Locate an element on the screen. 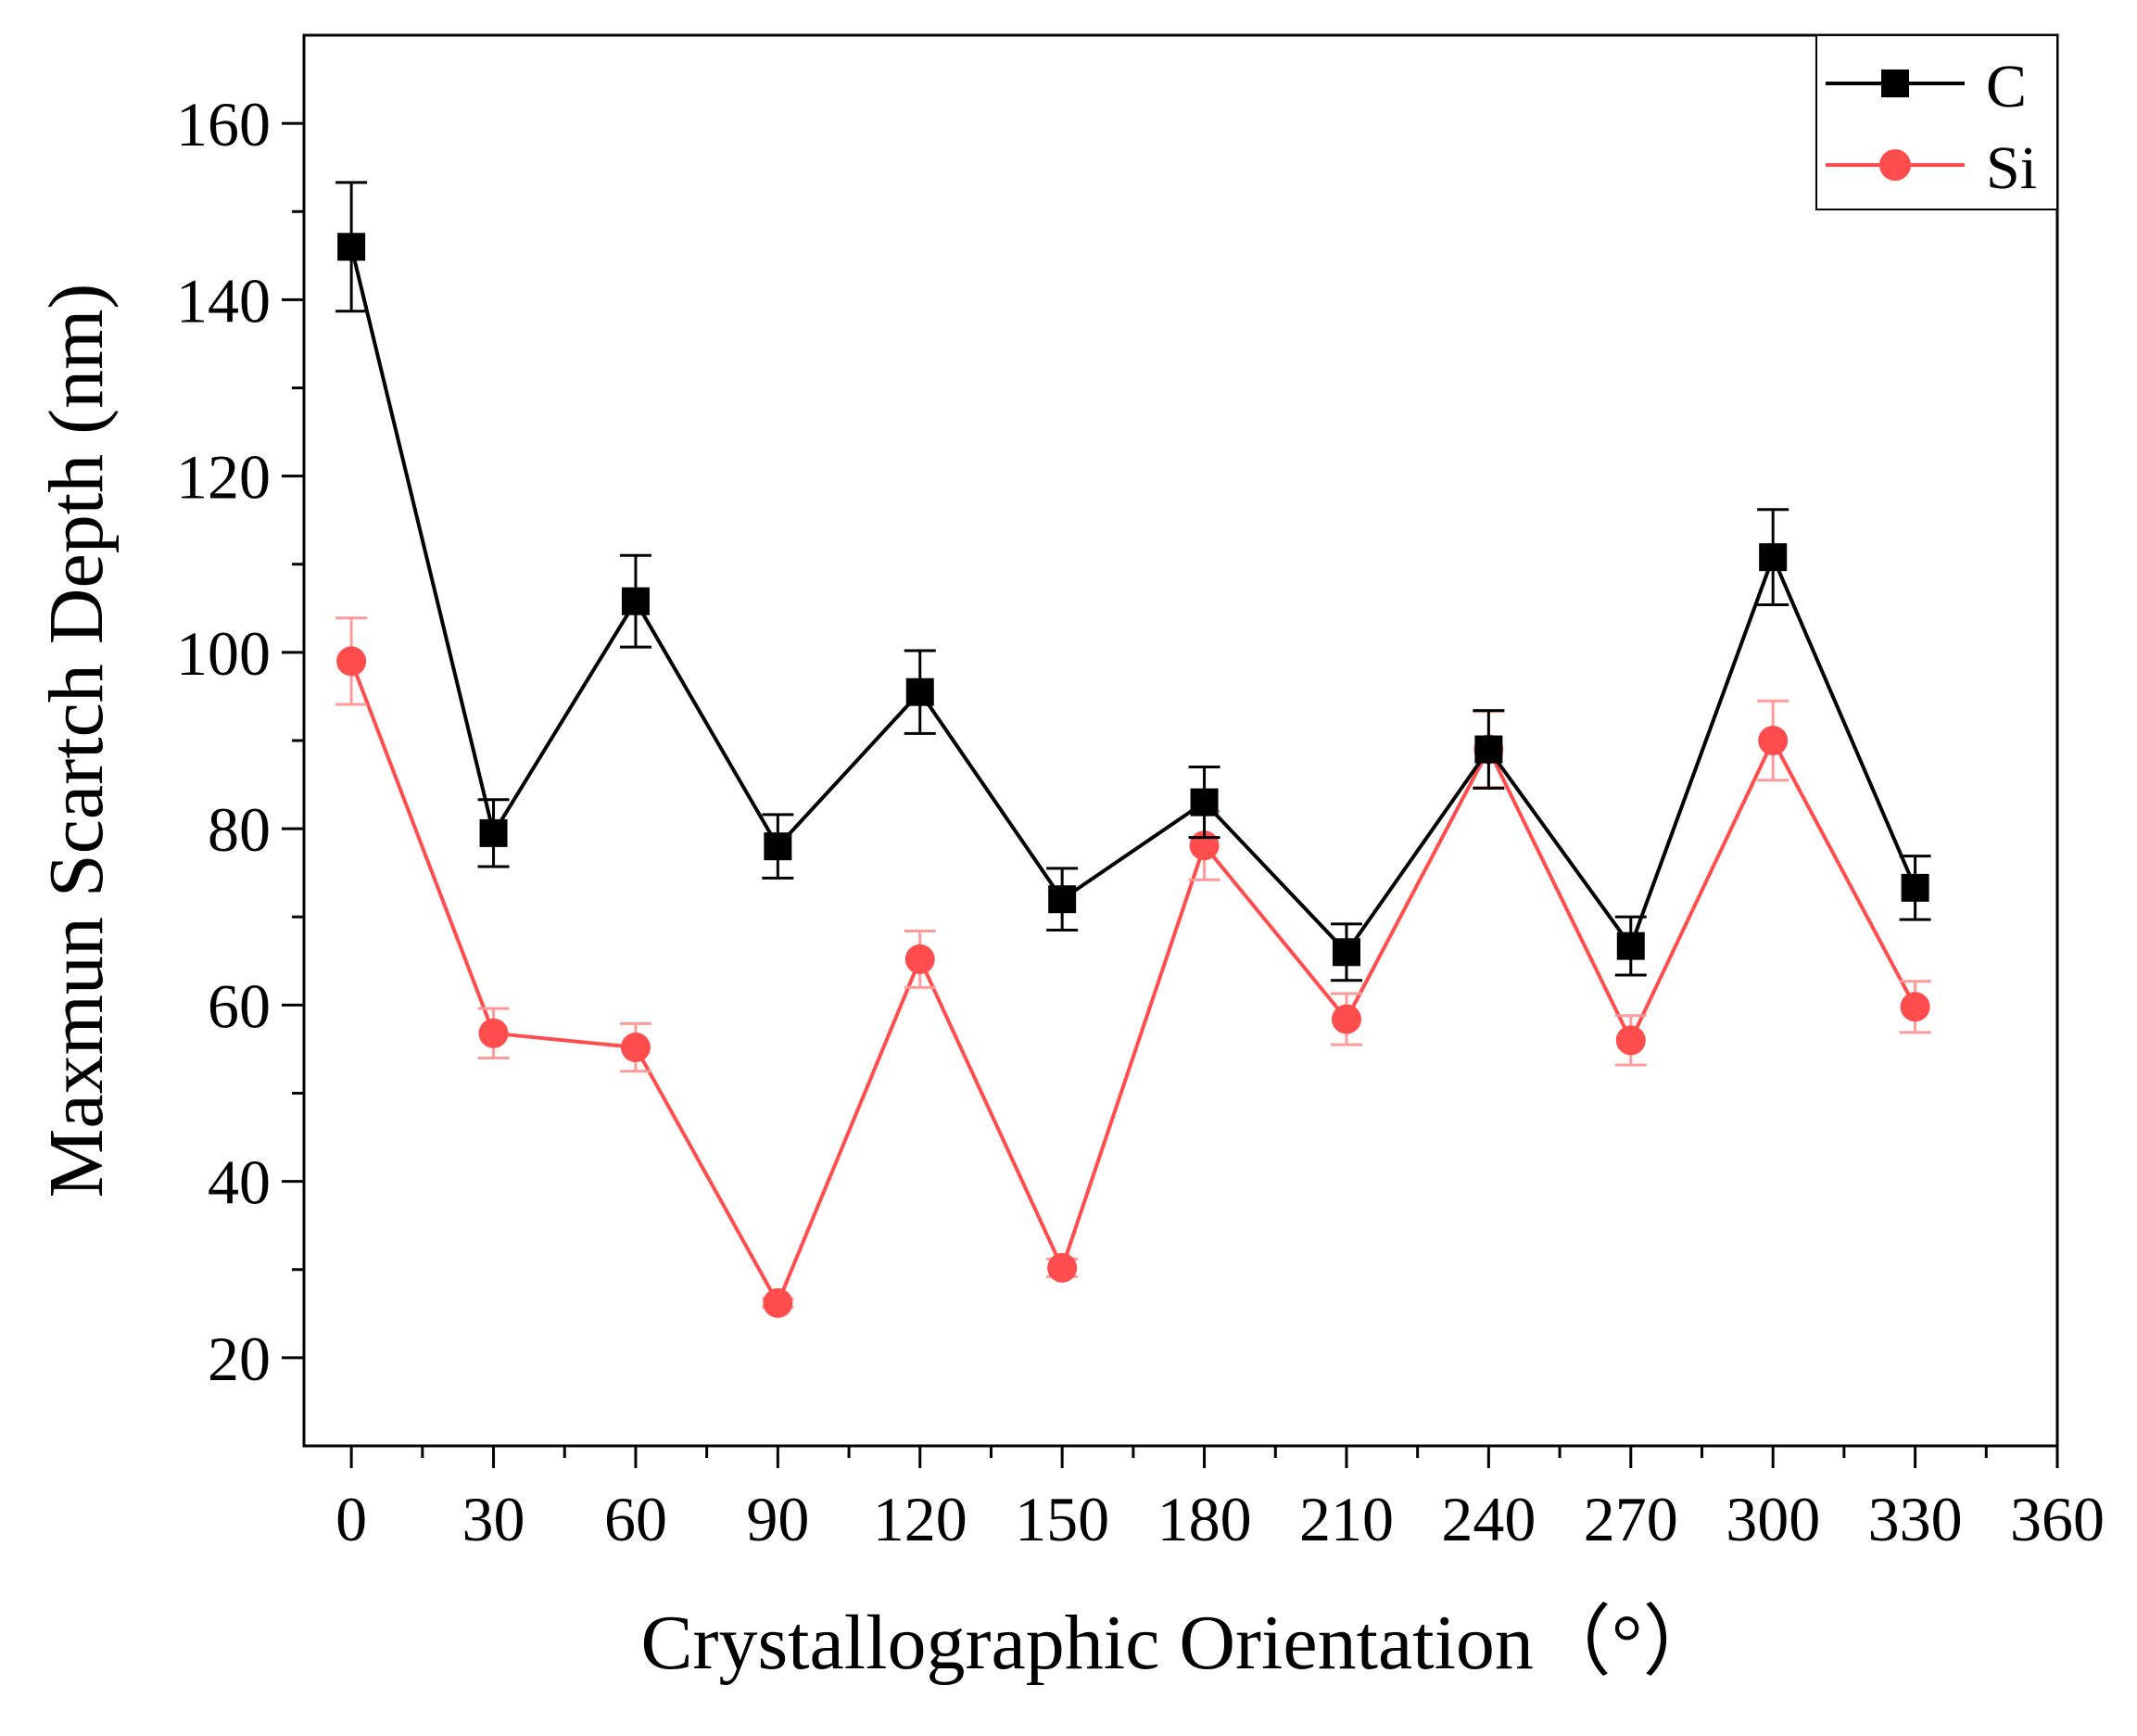 This screenshot has height=1736, width=2137. y-tick-label: 120 is located at coordinates (223, 477).